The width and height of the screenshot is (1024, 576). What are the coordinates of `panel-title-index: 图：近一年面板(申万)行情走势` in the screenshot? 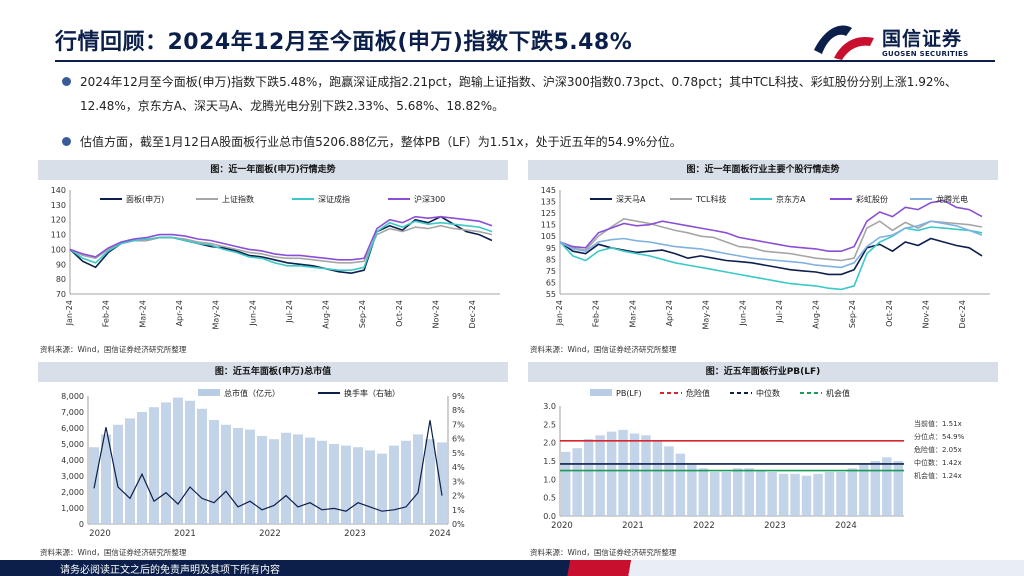 It's located at (273, 170).